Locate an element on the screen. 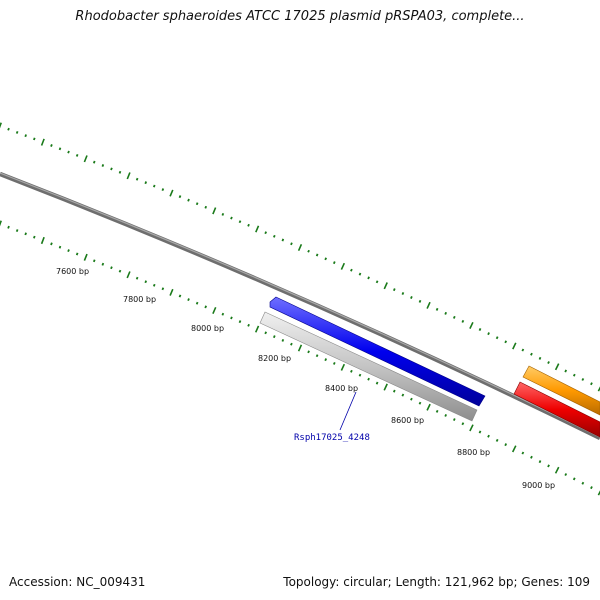  gene-orange-shape is located at coordinates (561, 390).